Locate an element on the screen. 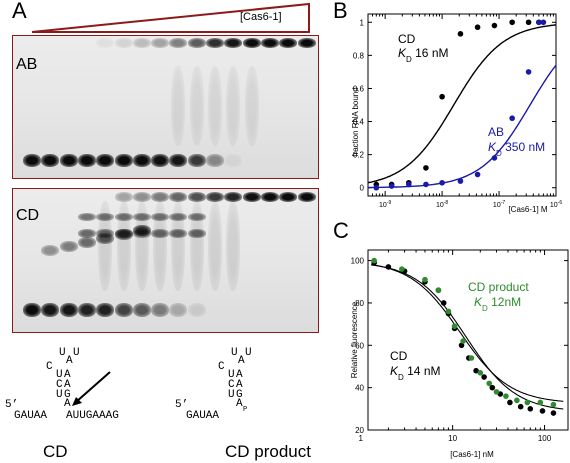 This screenshot has height=463, width=570. chart-c-ytick-label: 100 is located at coordinates (358, 261).